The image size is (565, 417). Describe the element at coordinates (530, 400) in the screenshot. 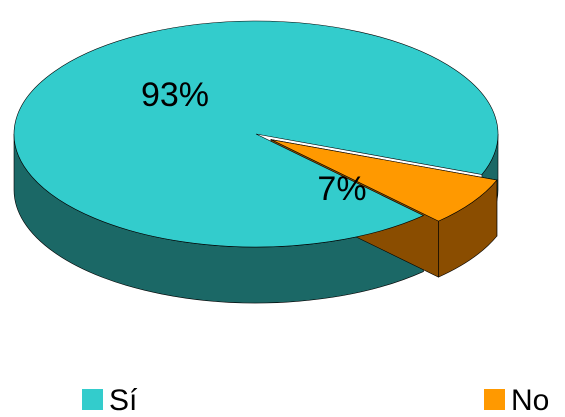

I see `legend-label-no: No` at that location.